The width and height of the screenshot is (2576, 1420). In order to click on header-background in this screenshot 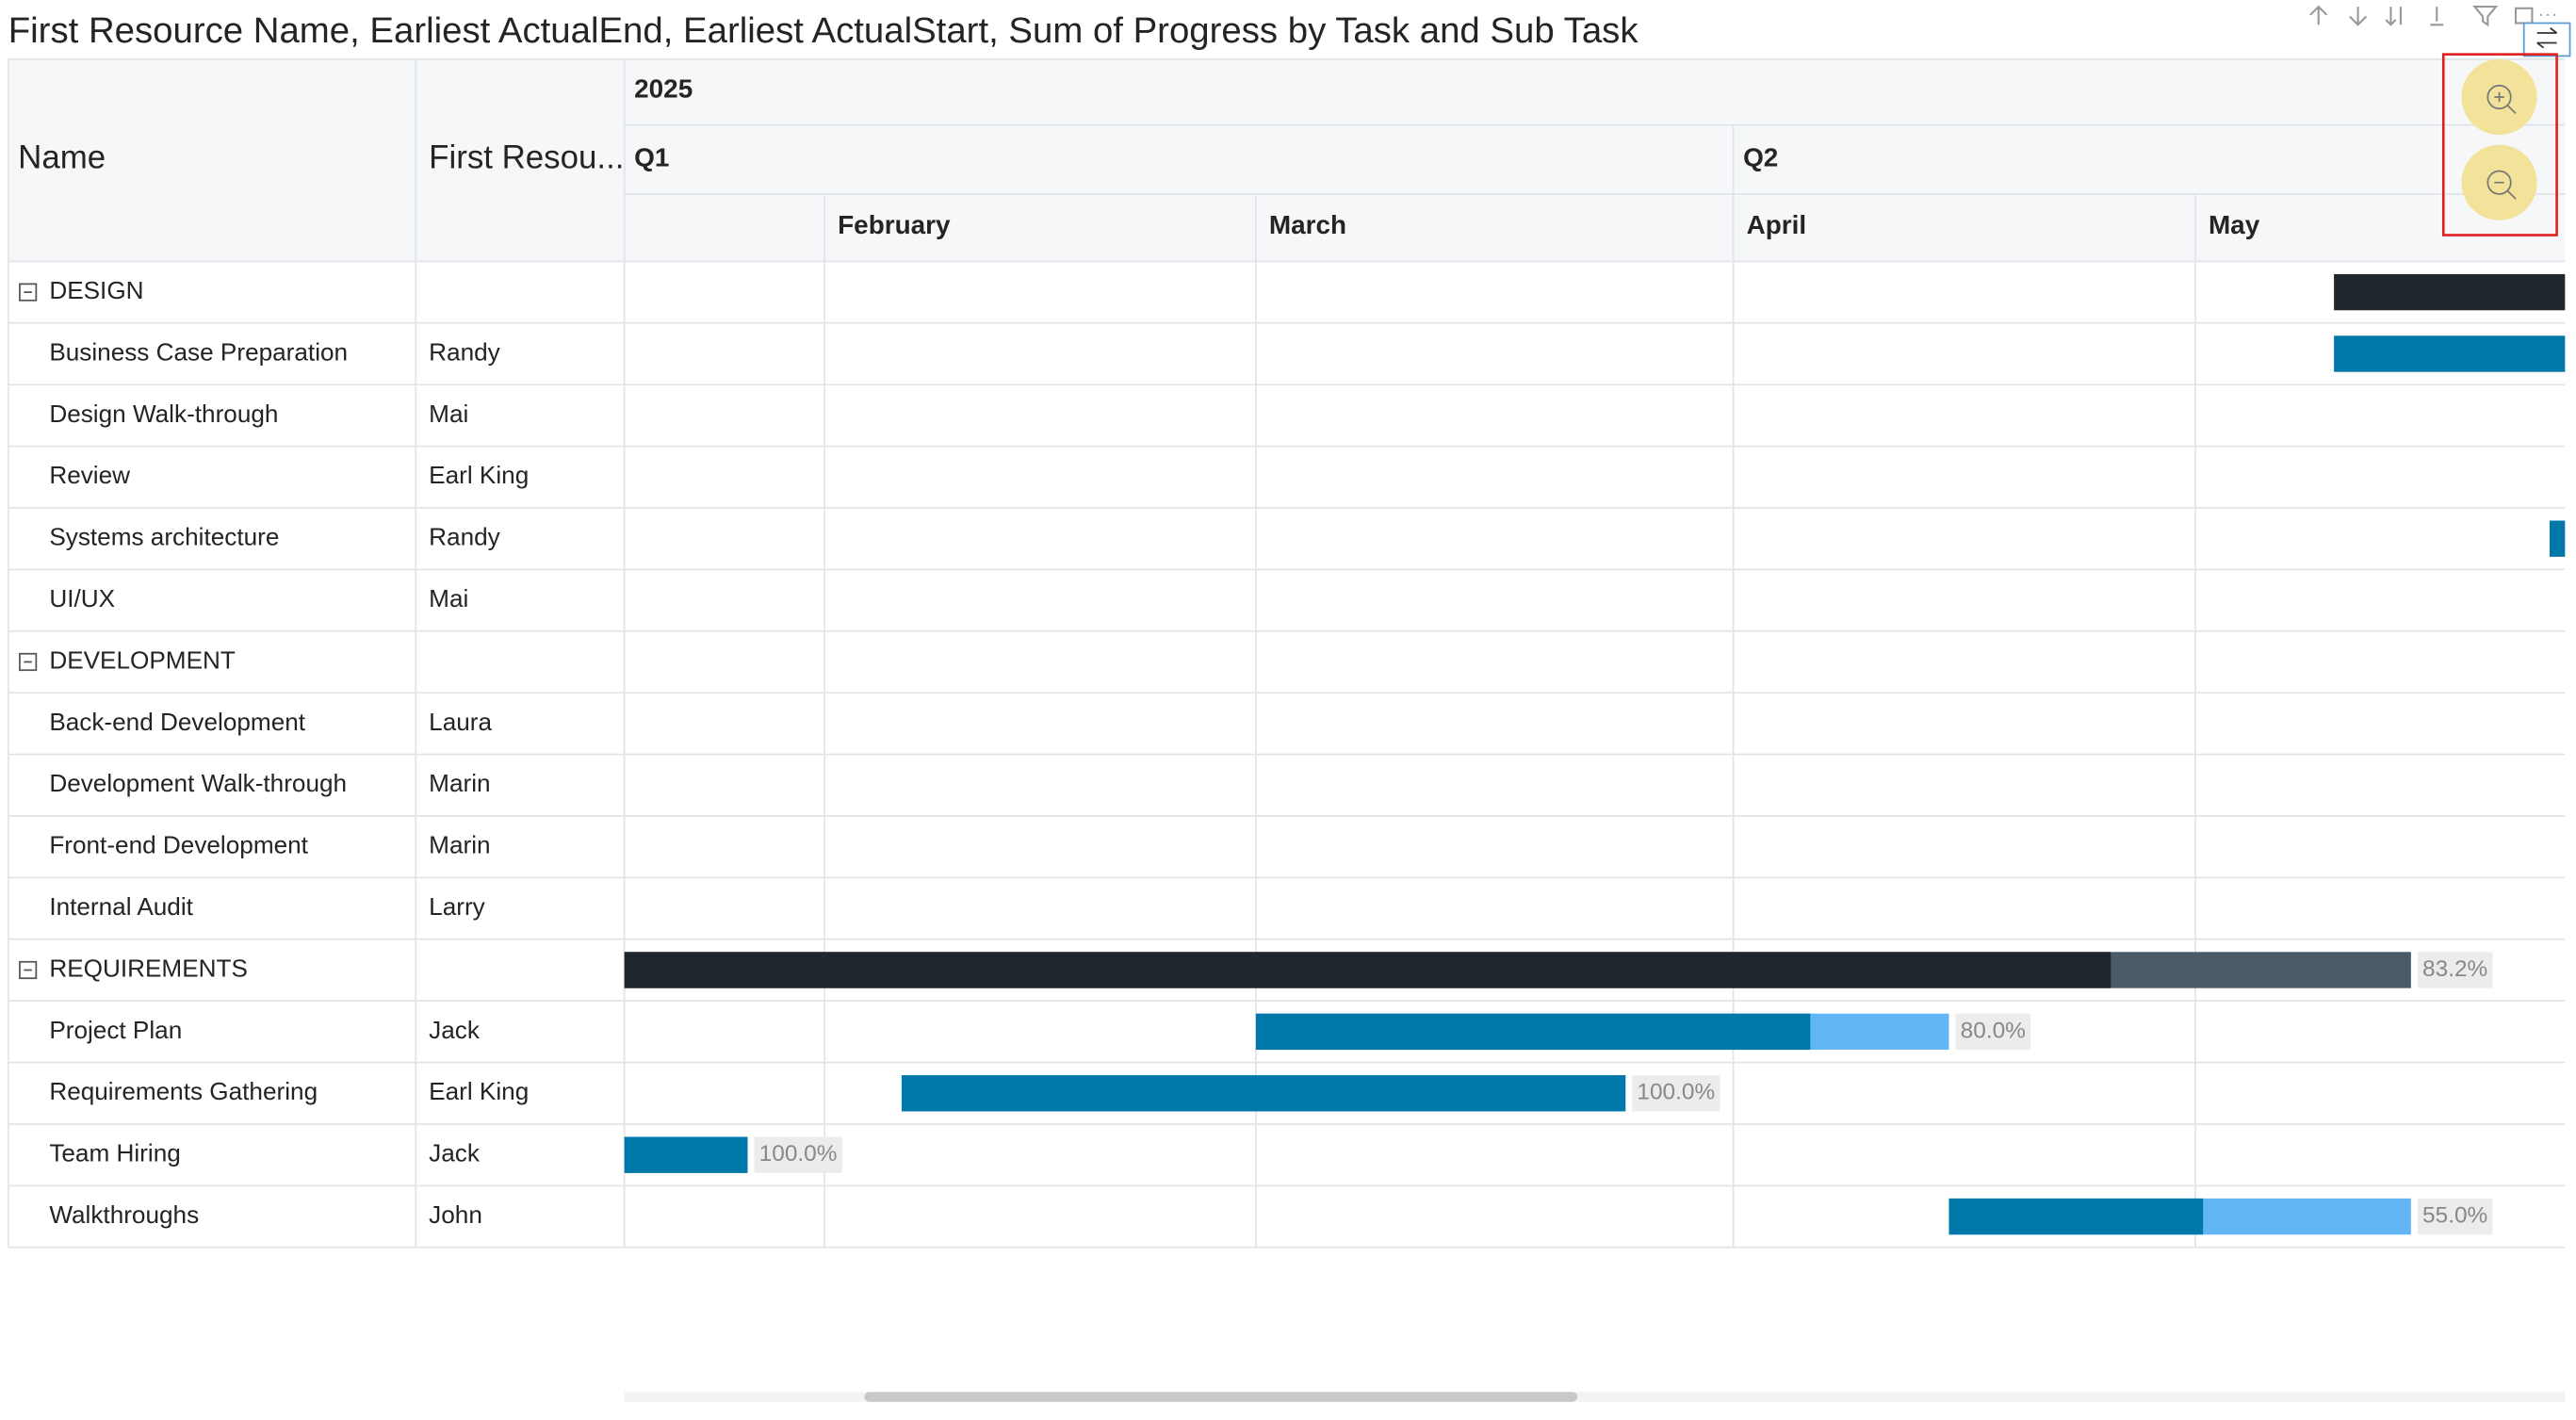, I will do `click(1287, 160)`.